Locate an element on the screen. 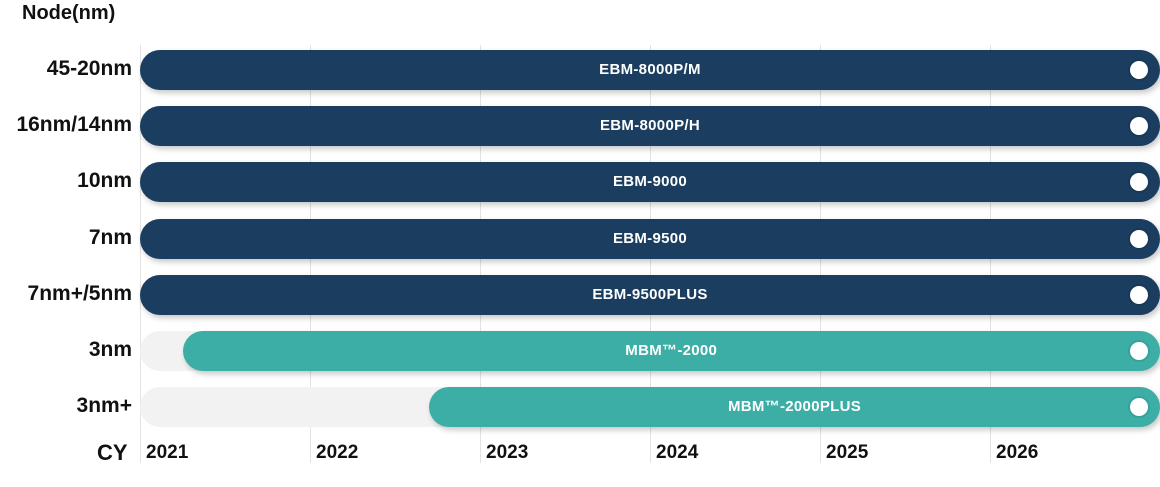  product-bar: EBM-8000P/H is located at coordinates (650, 126).